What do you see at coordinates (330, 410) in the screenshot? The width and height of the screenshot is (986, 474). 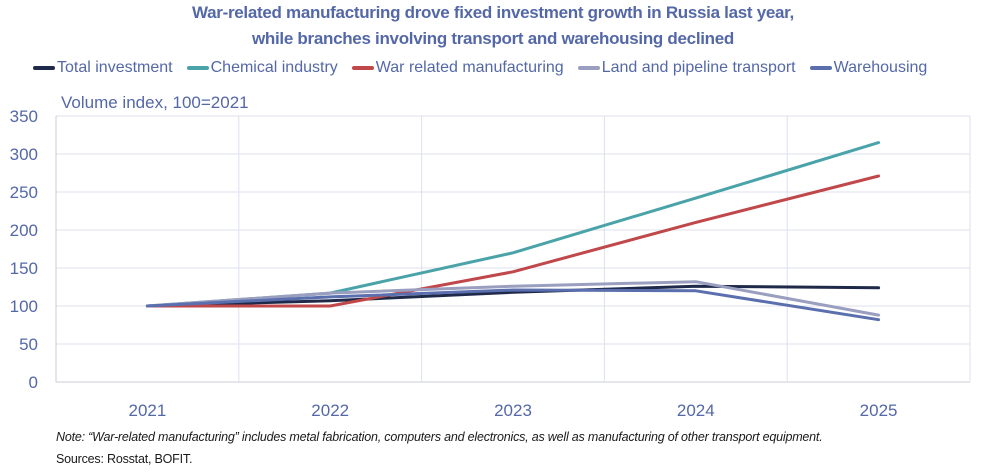 I see `x-tick-label: 2022` at bounding box center [330, 410].